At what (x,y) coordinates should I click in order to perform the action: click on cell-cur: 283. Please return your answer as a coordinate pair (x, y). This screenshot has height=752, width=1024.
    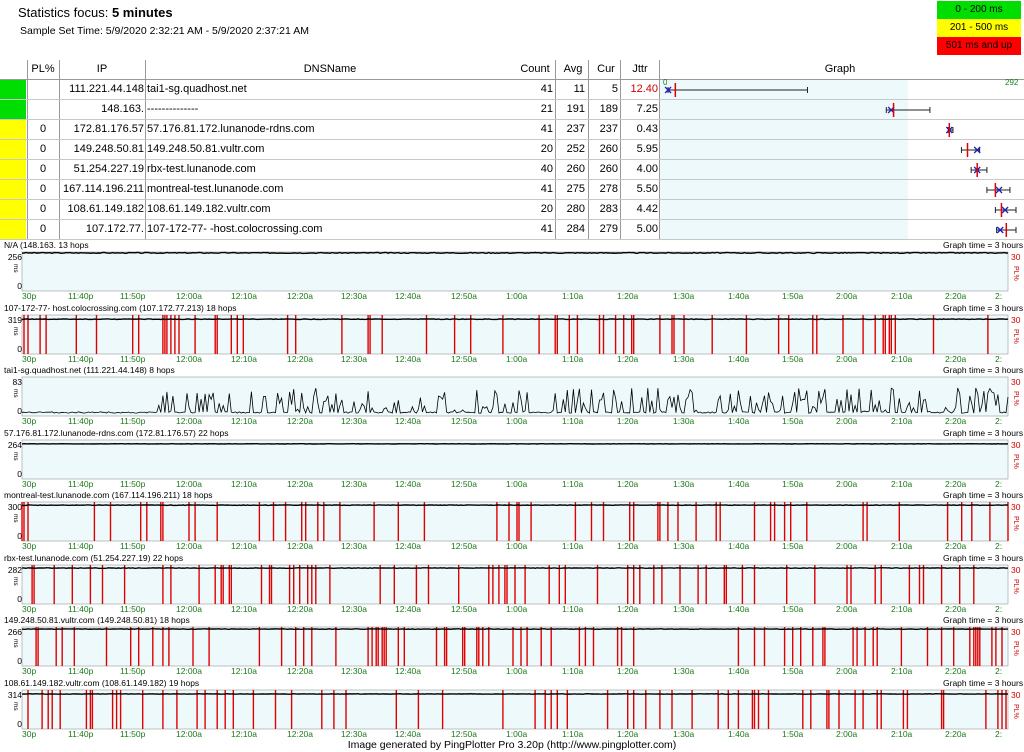
    Looking at the image, I should click on (608, 209).